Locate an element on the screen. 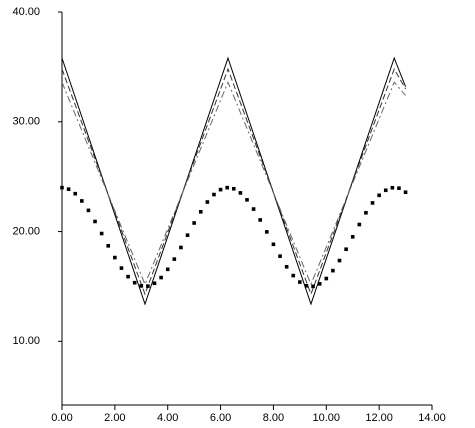  x-tick-label: 2.00 is located at coordinates (114, 418).